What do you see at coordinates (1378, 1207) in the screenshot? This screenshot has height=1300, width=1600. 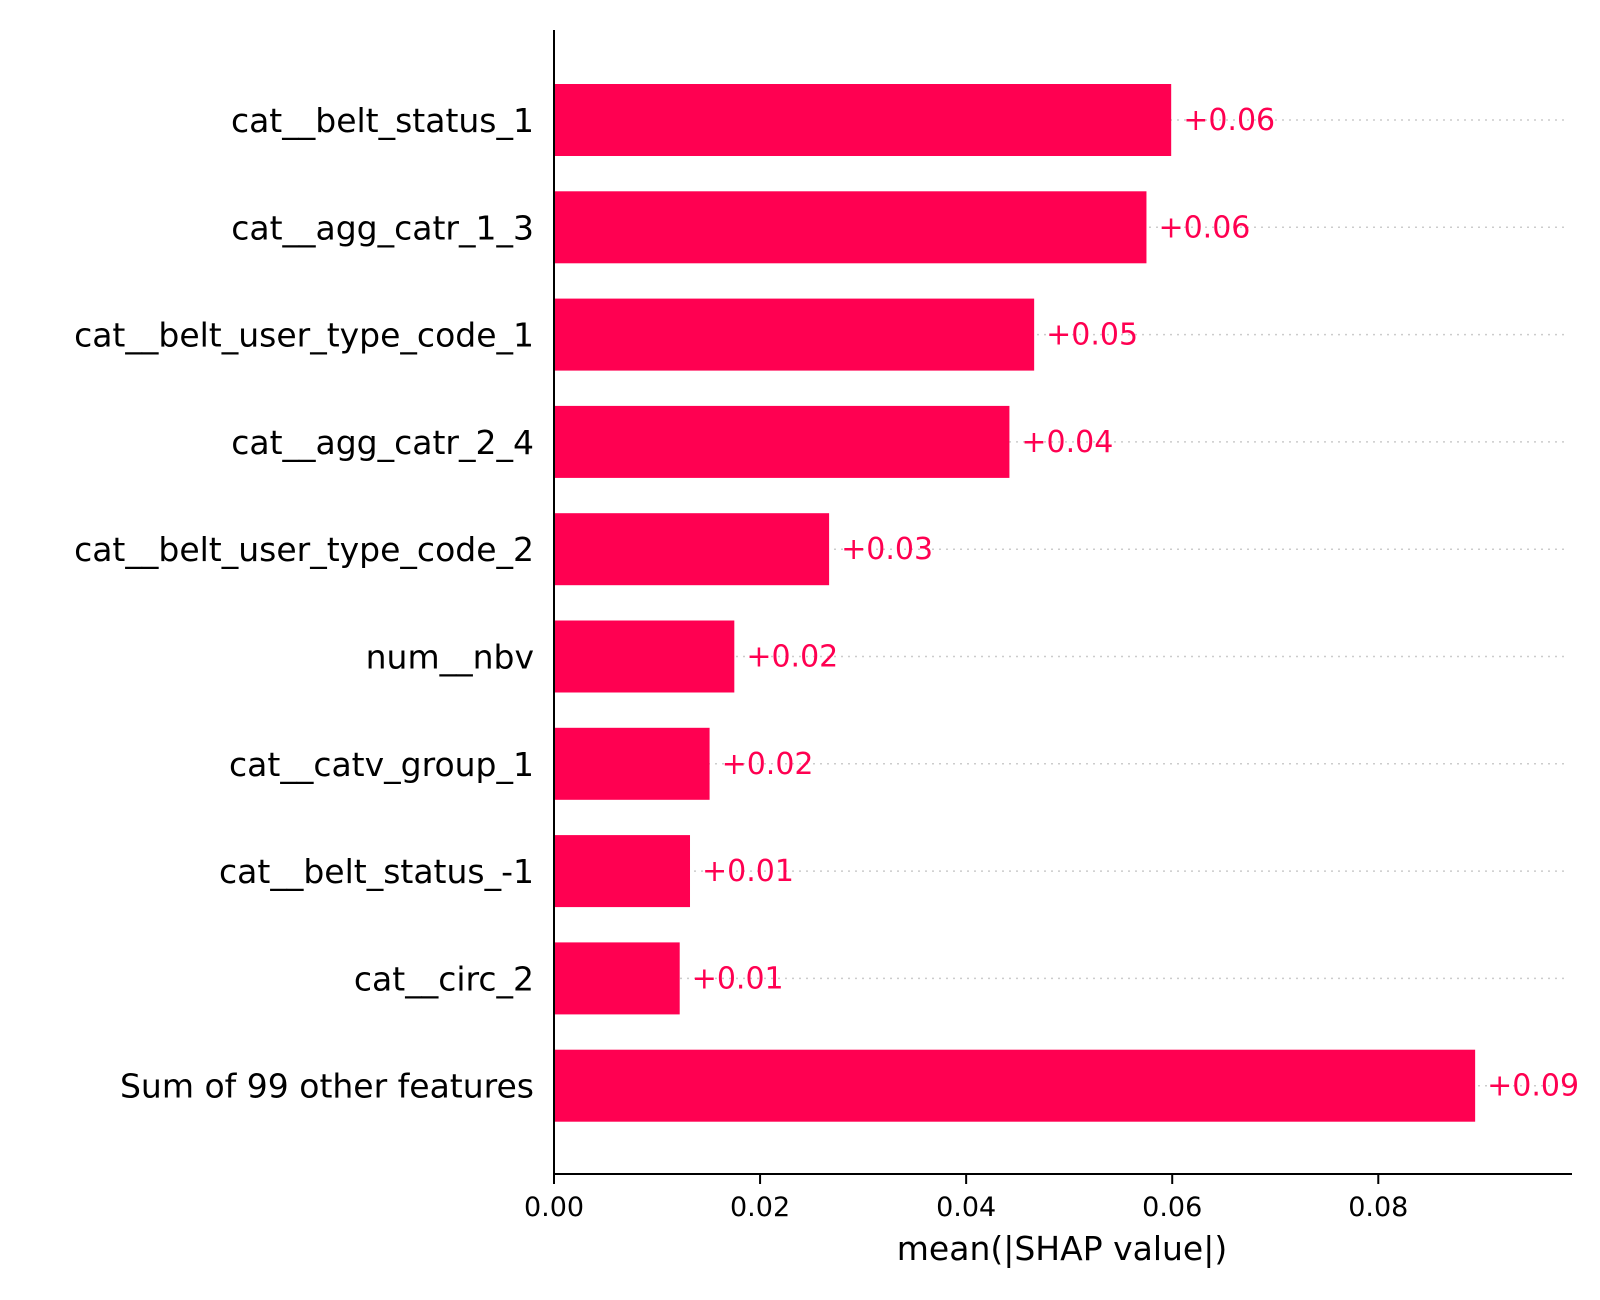 I see `x-tick-label: 0.08` at bounding box center [1378, 1207].